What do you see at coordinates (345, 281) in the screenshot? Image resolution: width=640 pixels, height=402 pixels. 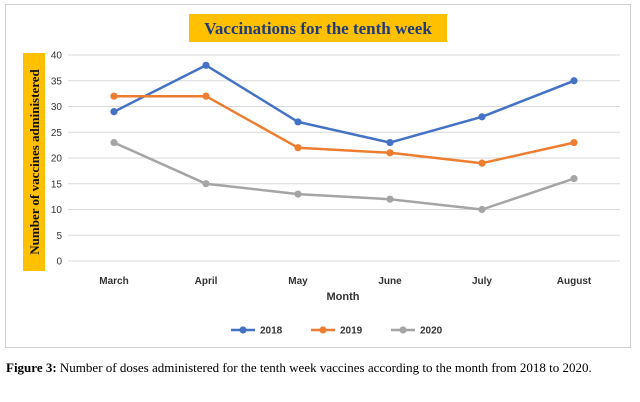 I see `x-axis-ticks: March April May June July August` at bounding box center [345, 281].